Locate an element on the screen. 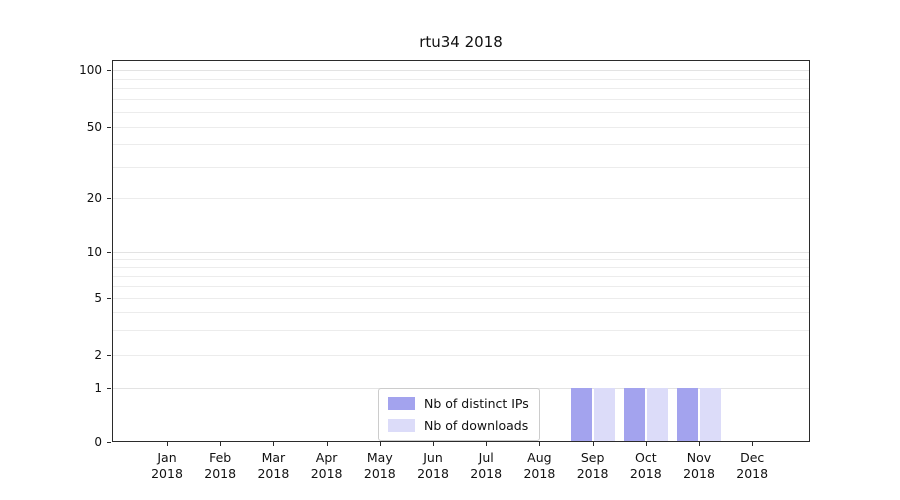 The width and height of the screenshot is (900, 500). y-tick-label: 10 is located at coordinates (94, 251).